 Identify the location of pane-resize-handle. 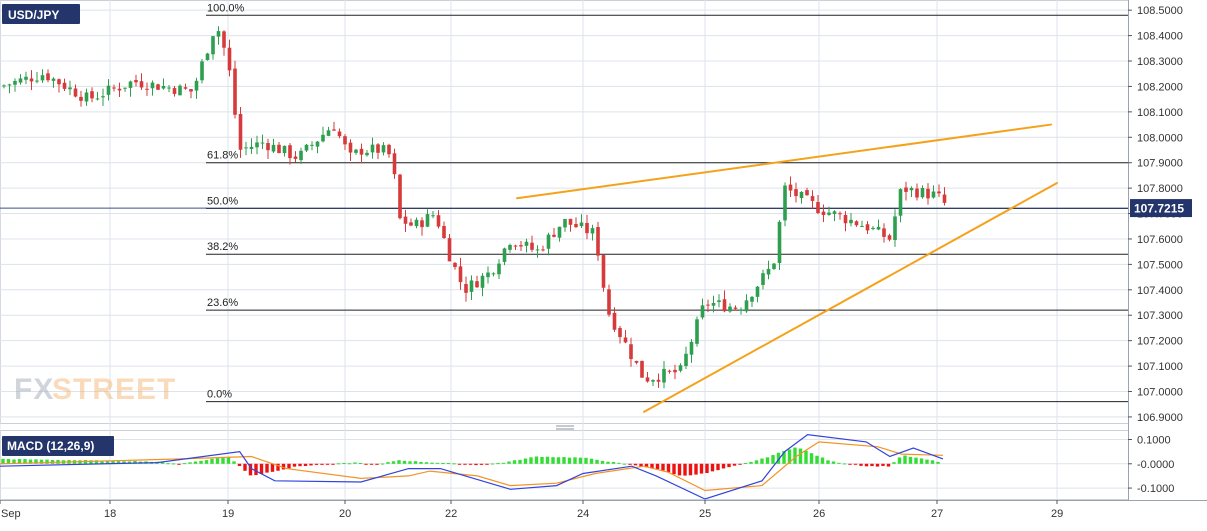
(565, 427).